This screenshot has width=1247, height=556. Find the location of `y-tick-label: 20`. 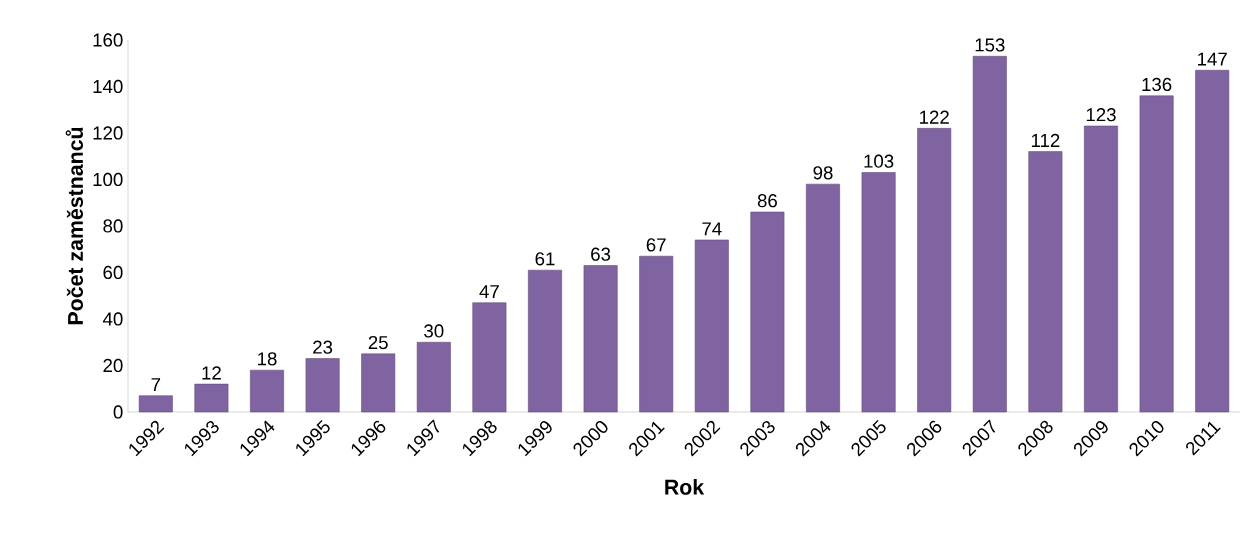

y-tick-label: 20 is located at coordinates (113, 365).